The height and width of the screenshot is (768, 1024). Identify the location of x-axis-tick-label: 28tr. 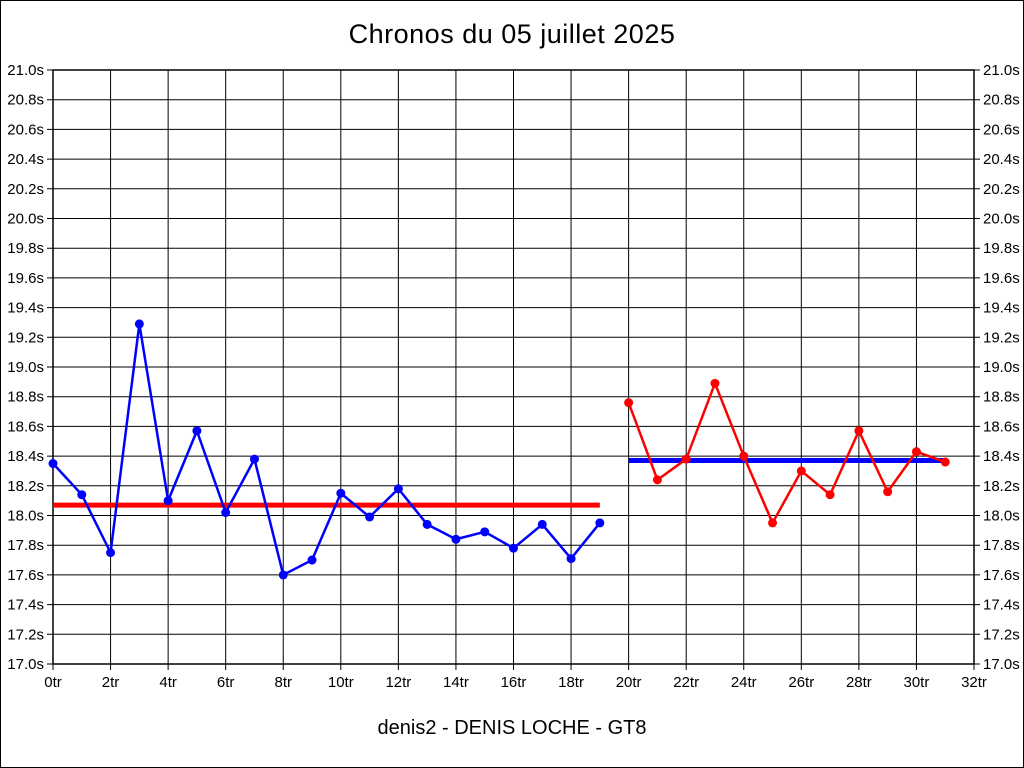
(859, 682).